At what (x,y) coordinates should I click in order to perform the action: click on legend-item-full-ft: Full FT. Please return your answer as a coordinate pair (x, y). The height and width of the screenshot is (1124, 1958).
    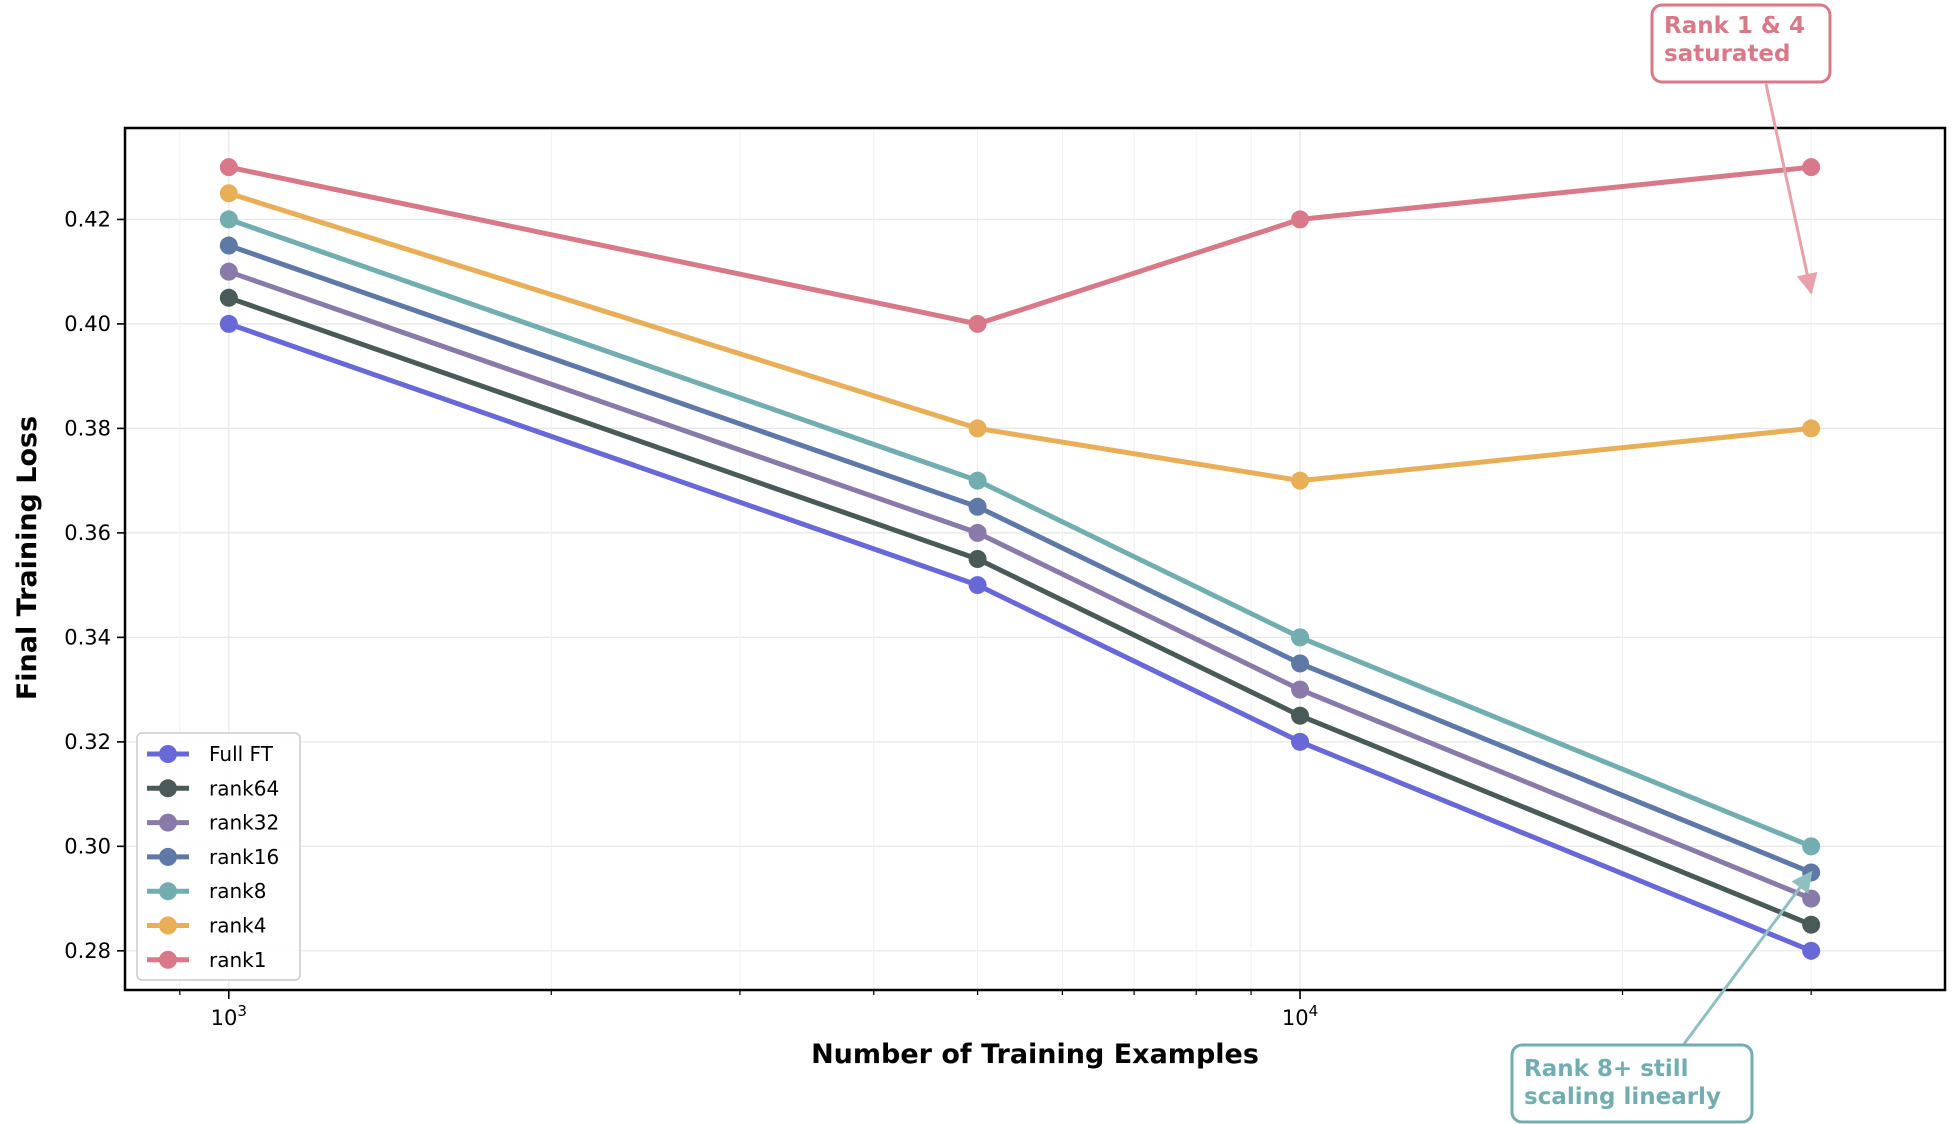
    Looking at the image, I should click on (210, 754).